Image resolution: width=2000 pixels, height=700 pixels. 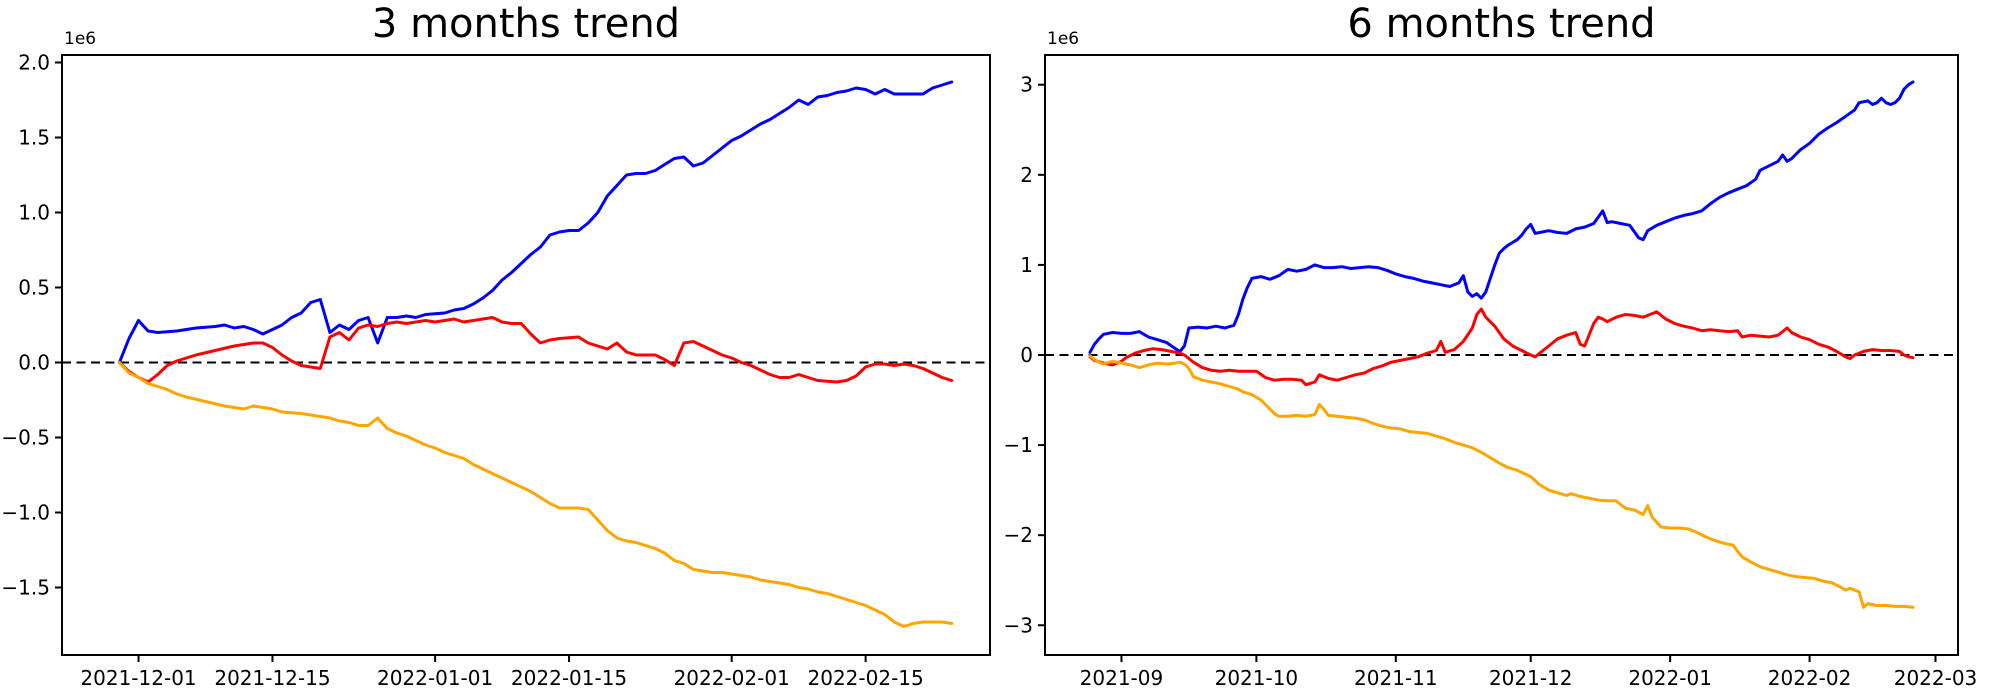 What do you see at coordinates (435, 678) in the screenshot?
I see `x-tick-label: 2022-01-01` at bounding box center [435, 678].